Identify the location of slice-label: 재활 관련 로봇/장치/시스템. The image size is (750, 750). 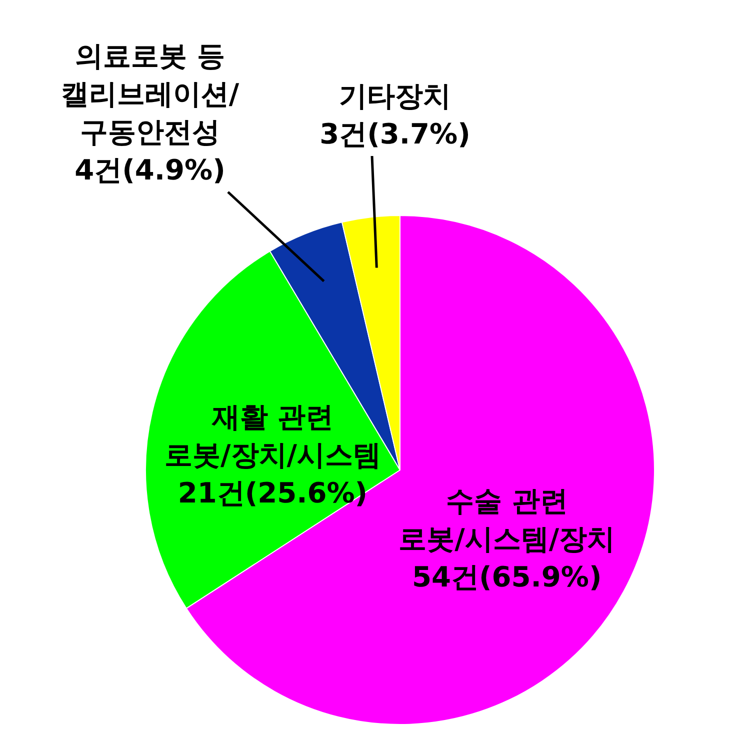
(272, 436).